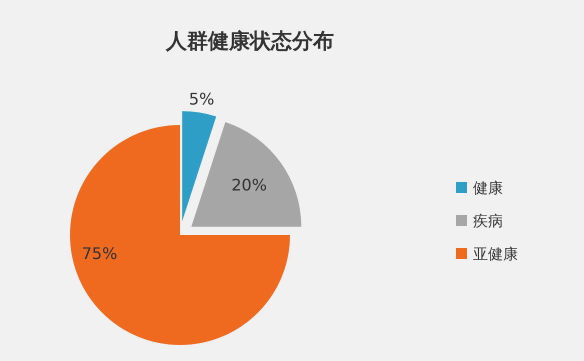  I want to click on data-label: 20%, so click(249, 185).